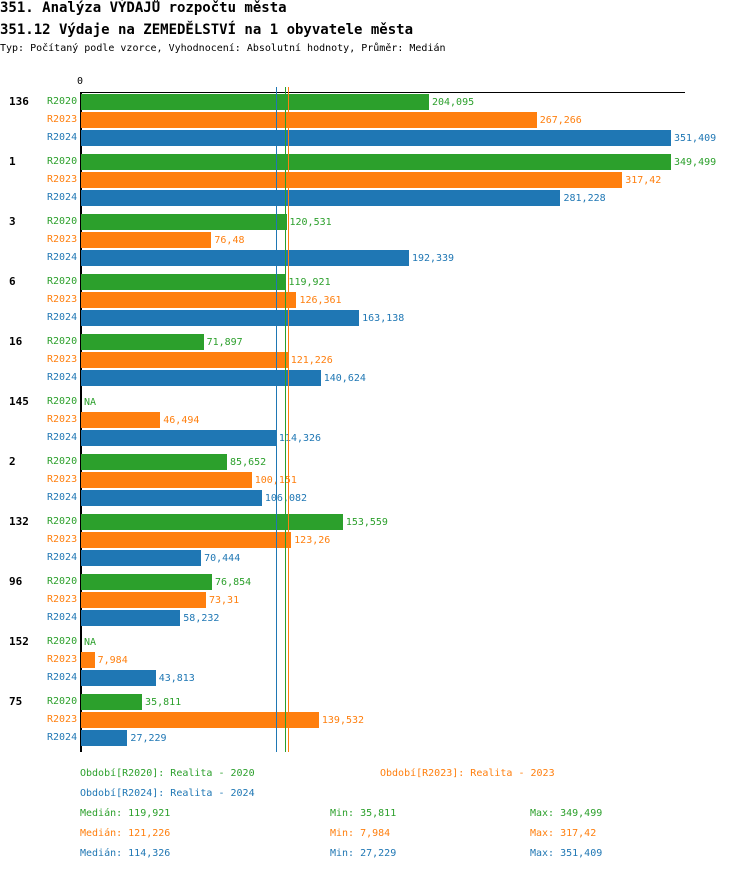 The image size is (750, 872). Describe the element at coordinates (643, 180) in the screenshot. I see `data-label: 317,42` at that location.